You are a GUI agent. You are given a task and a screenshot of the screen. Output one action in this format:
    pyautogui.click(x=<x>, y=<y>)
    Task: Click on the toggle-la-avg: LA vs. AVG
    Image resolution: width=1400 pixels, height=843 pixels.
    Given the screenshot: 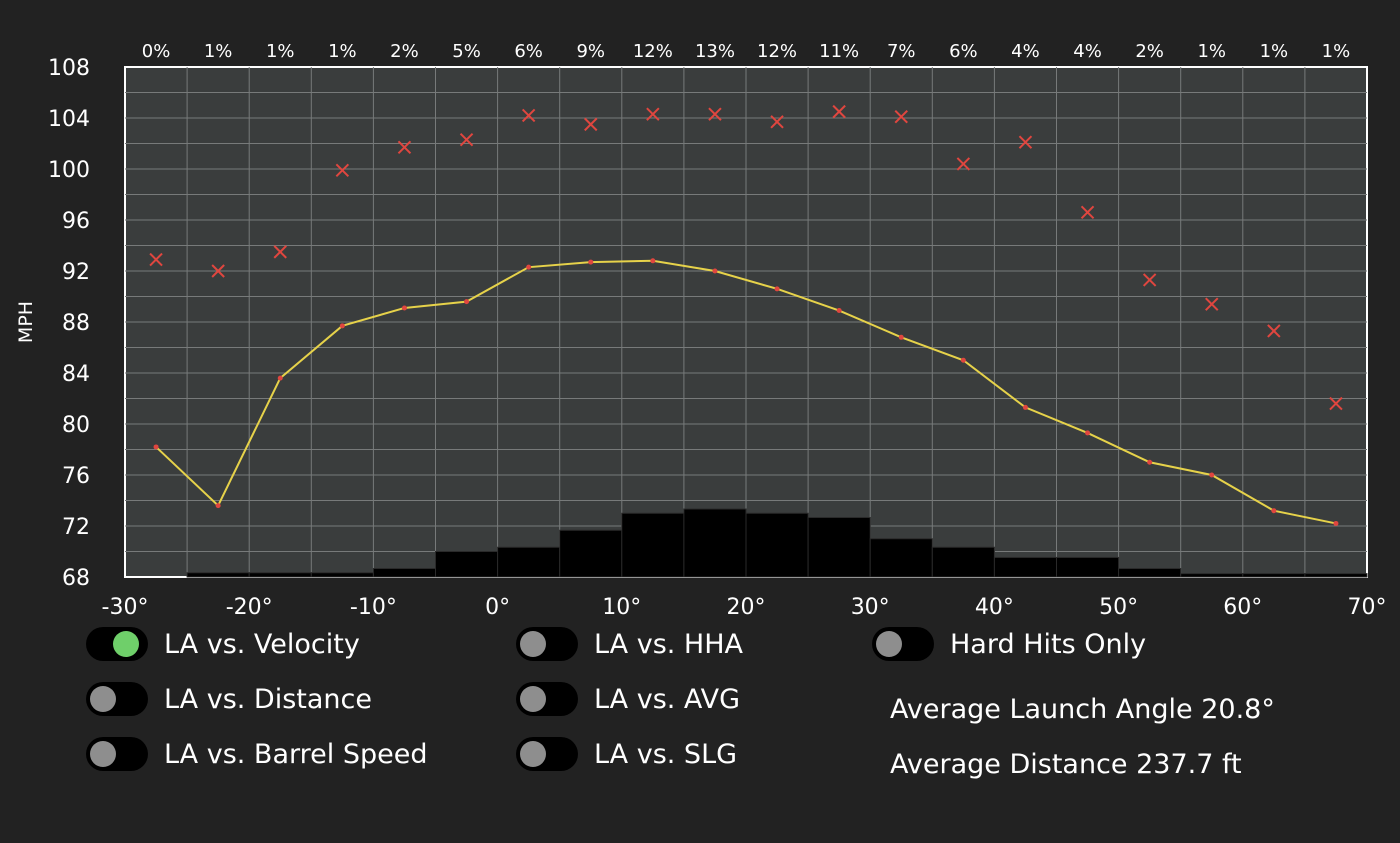 What is the action you would take?
    pyautogui.click(x=628, y=699)
    